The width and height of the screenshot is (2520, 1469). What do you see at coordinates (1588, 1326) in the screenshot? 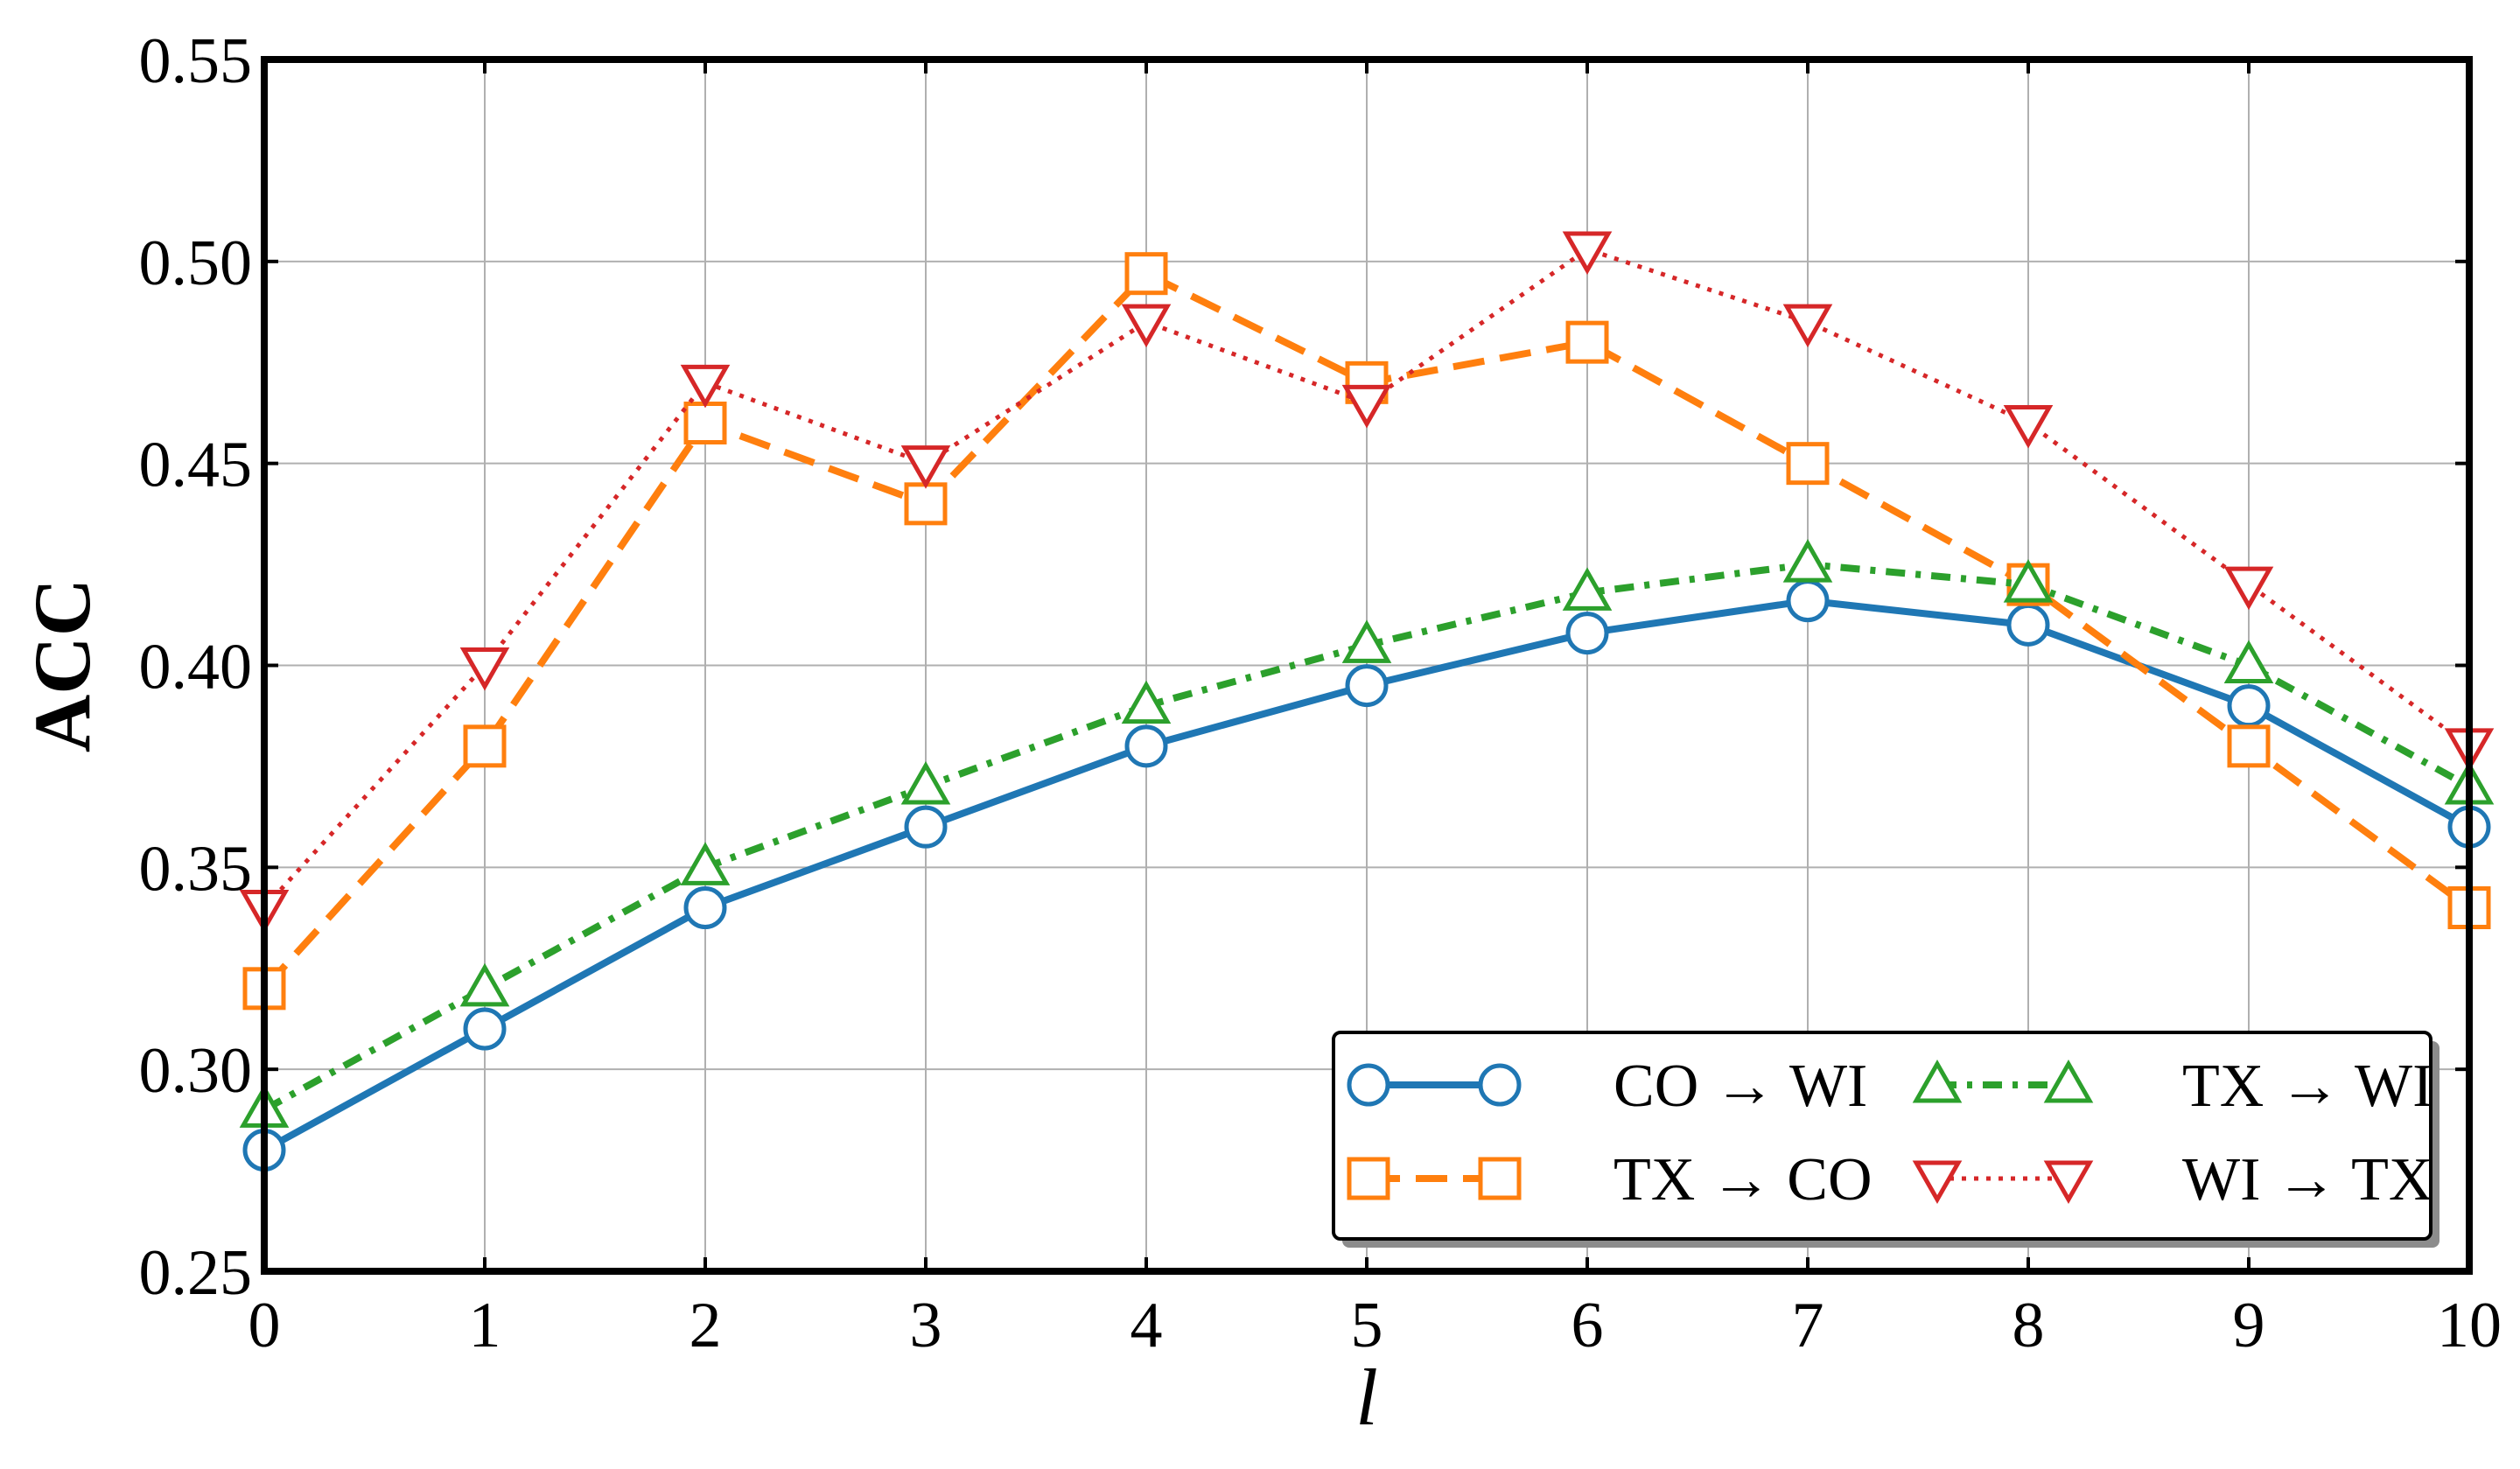
I see `x-tick-label: 6` at bounding box center [1588, 1326].